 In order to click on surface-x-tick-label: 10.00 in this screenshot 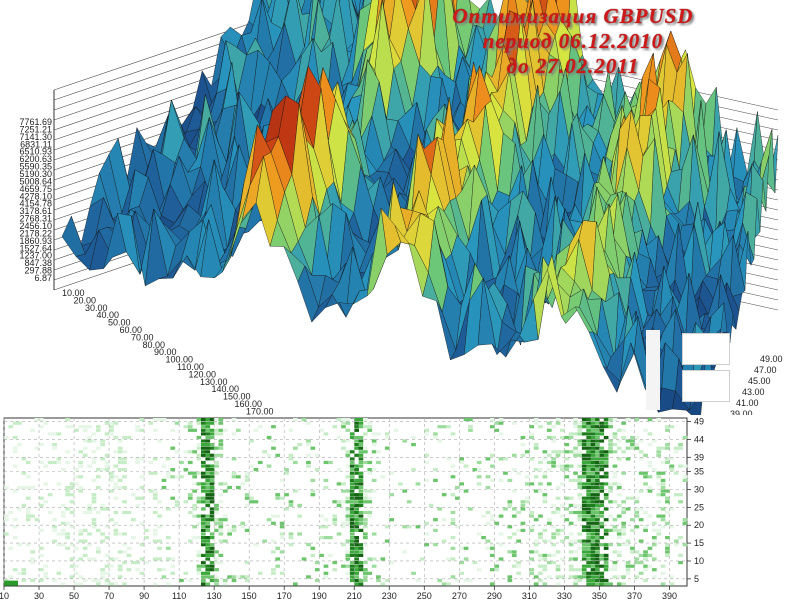, I will do `click(73, 293)`.